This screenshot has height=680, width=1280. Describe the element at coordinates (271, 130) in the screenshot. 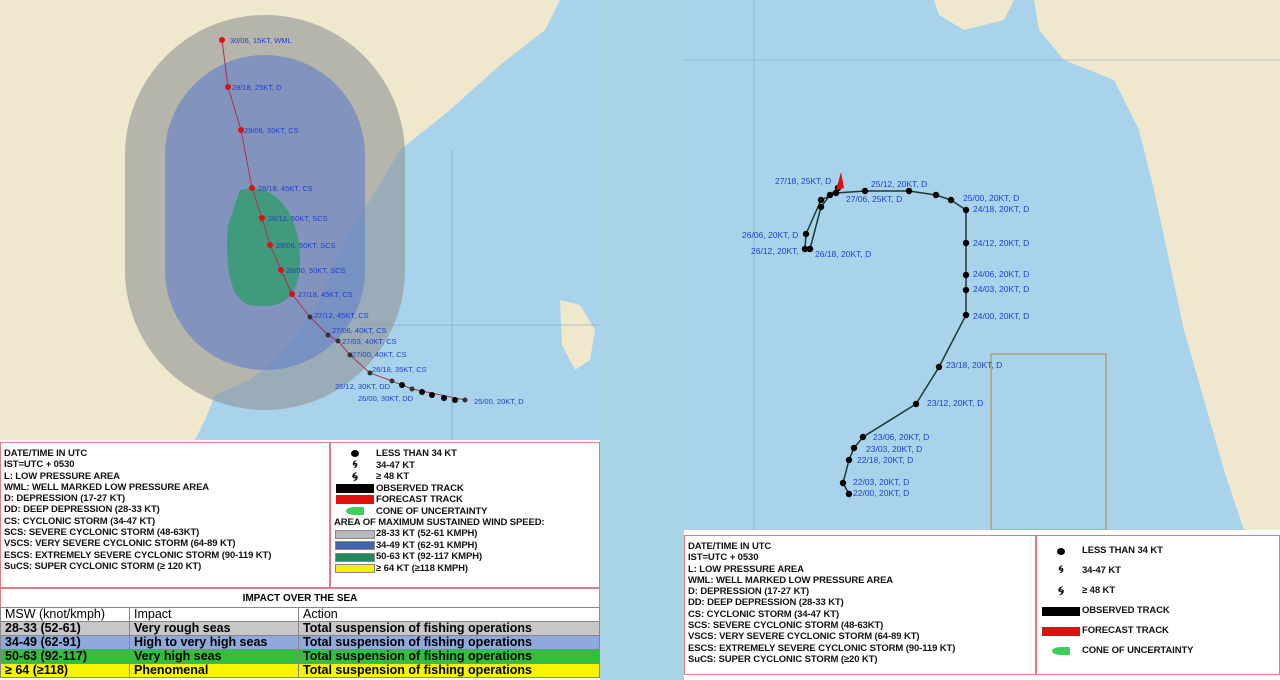

I see `track-label: 29/06, 35KT, CS` at that location.